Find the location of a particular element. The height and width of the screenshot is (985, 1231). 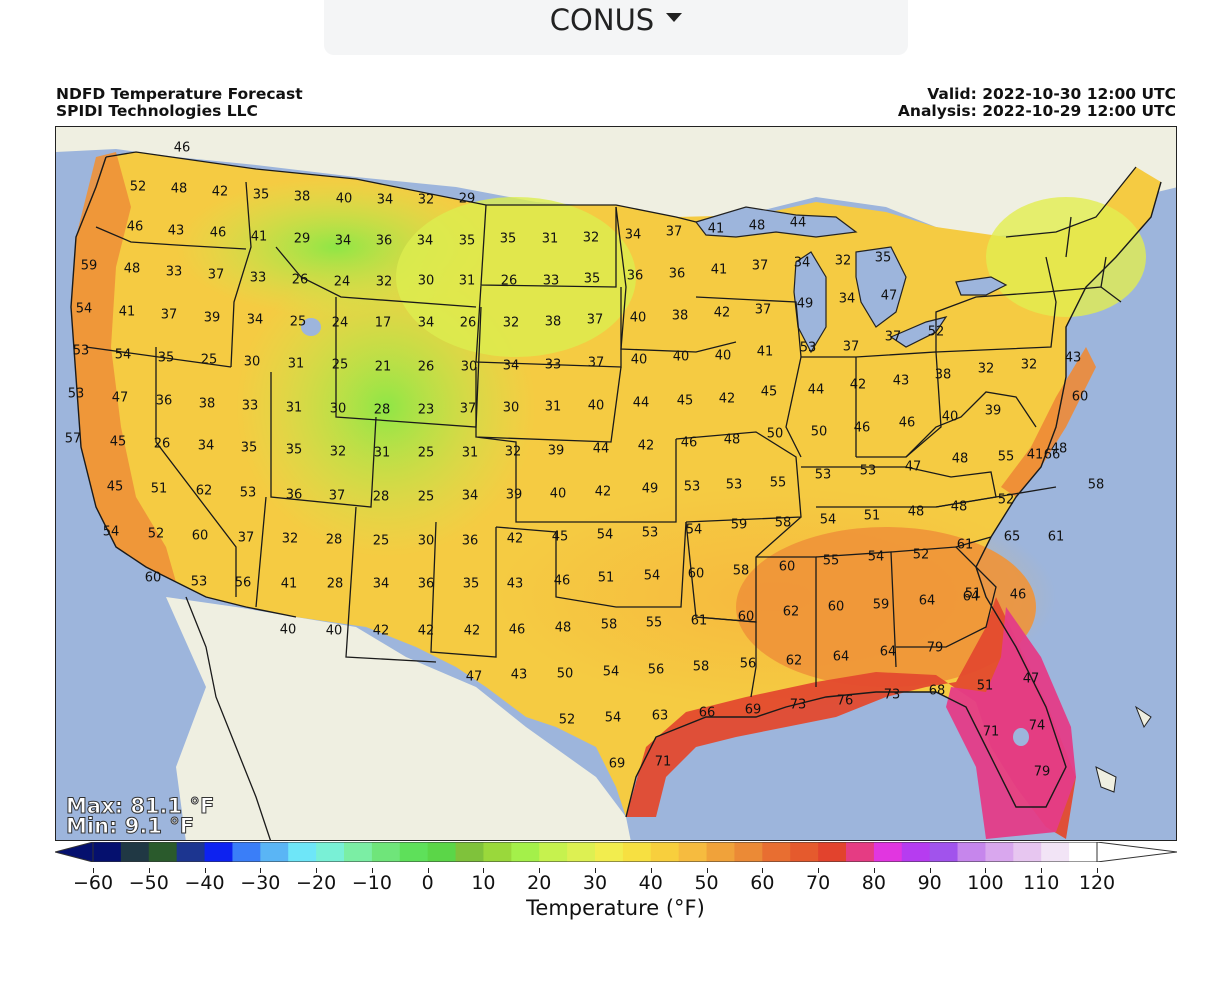

station-temp-label: 60 is located at coordinates (836, 607).